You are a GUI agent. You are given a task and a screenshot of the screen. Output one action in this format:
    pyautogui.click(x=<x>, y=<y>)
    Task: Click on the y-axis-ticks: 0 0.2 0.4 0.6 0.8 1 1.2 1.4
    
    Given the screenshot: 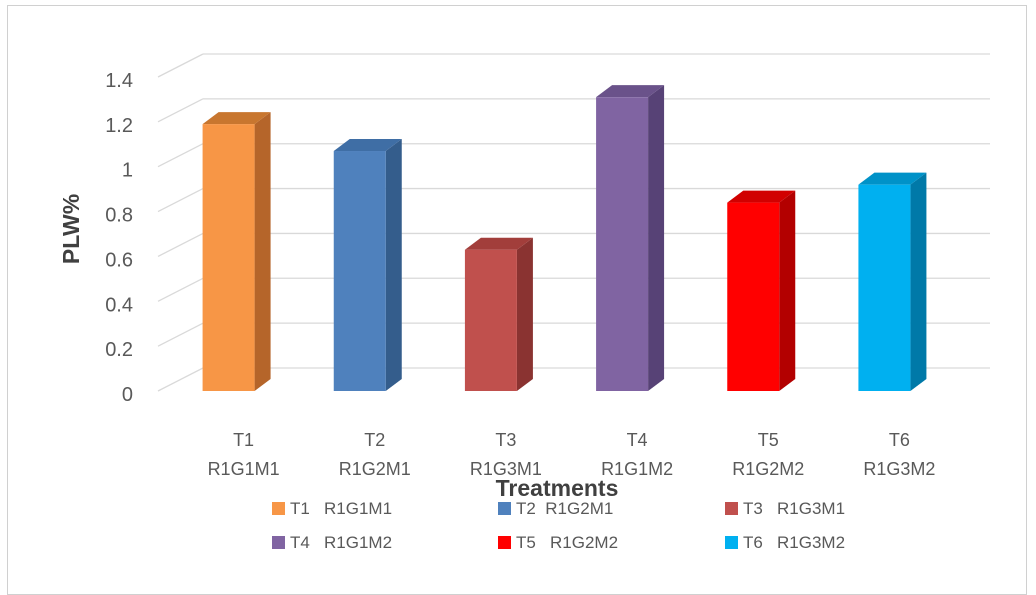 What is the action you would take?
    pyautogui.click(x=119, y=238)
    